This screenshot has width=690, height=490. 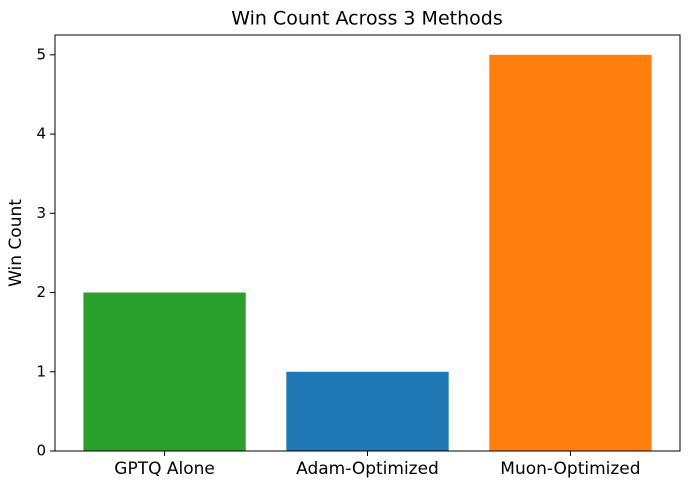 What do you see at coordinates (570, 469) in the screenshot?
I see `x-tick-label: Muon-Optimized` at bounding box center [570, 469].